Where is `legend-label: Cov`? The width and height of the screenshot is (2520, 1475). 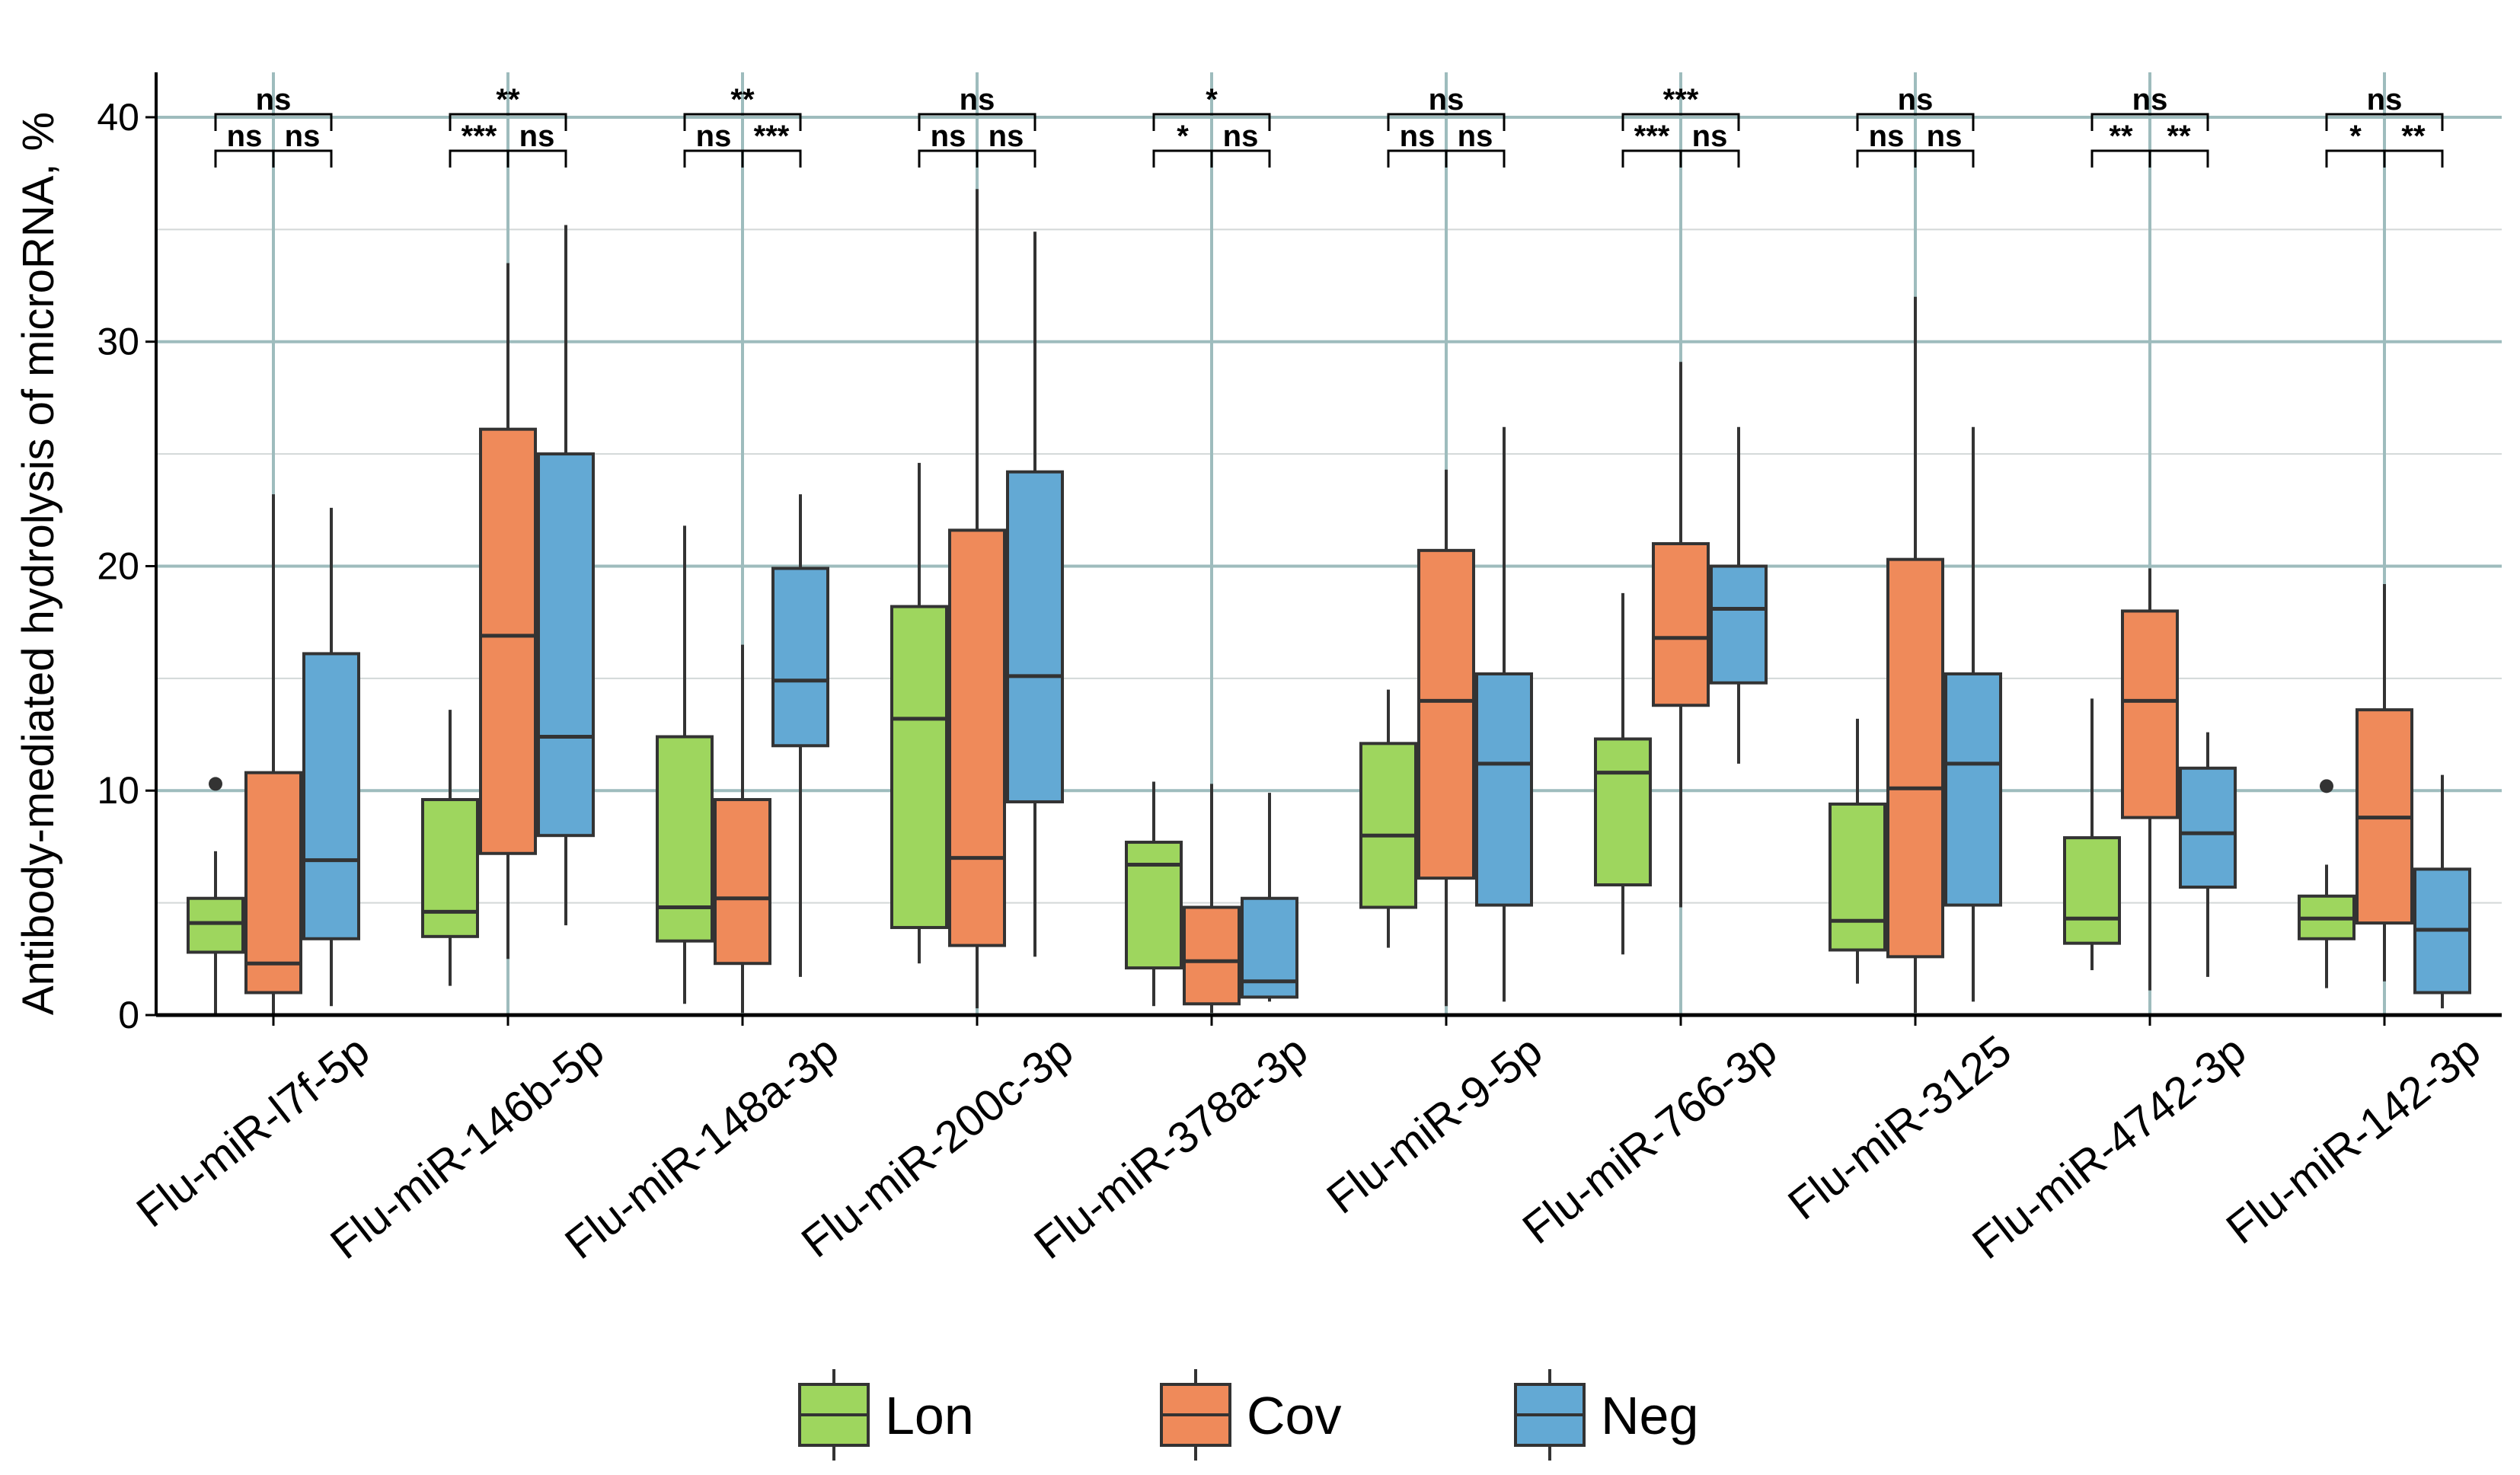
legend-label: Cov is located at coordinates (1294, 1415).